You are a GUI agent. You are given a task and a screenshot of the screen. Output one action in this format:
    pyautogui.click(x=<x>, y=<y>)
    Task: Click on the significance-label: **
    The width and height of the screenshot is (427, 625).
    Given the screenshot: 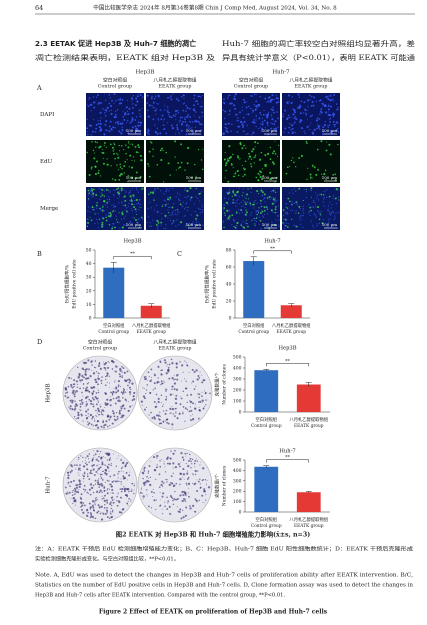 What is the action you would take?
    pyautogui.click(x=273, y=249)
    